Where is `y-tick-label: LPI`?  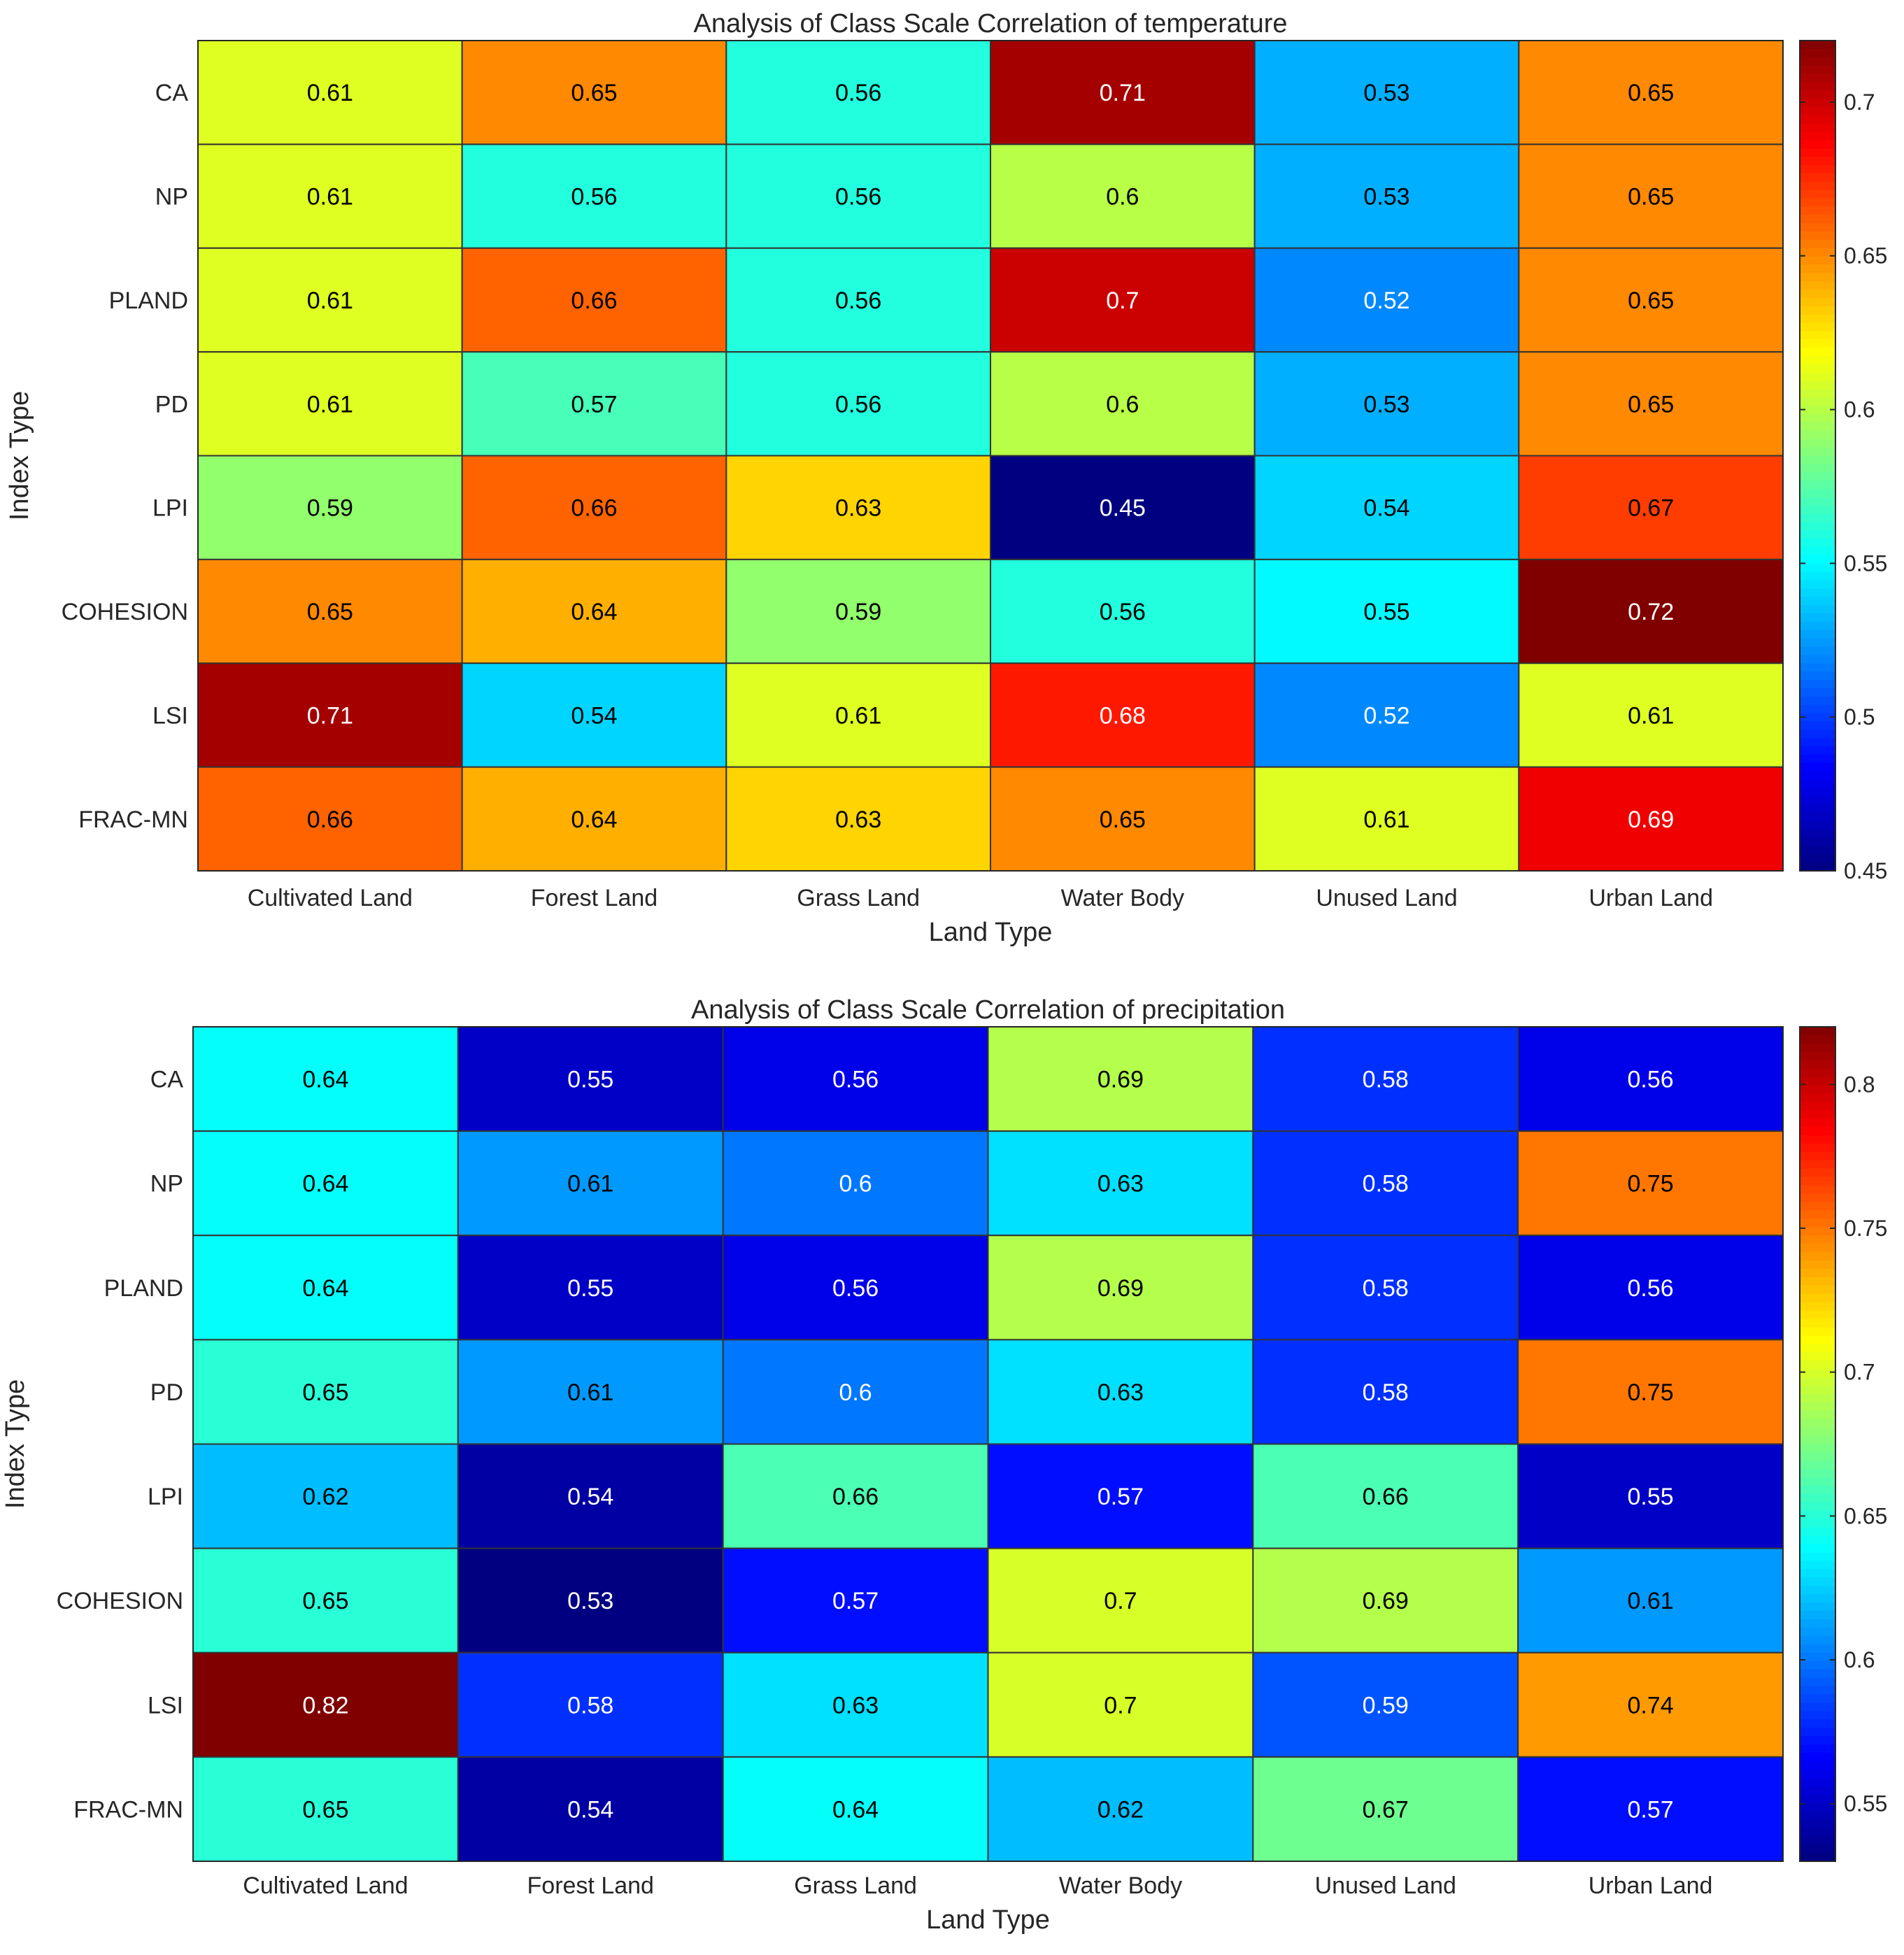
y-tick-label: LPI is located at coordinates (165, 1497).